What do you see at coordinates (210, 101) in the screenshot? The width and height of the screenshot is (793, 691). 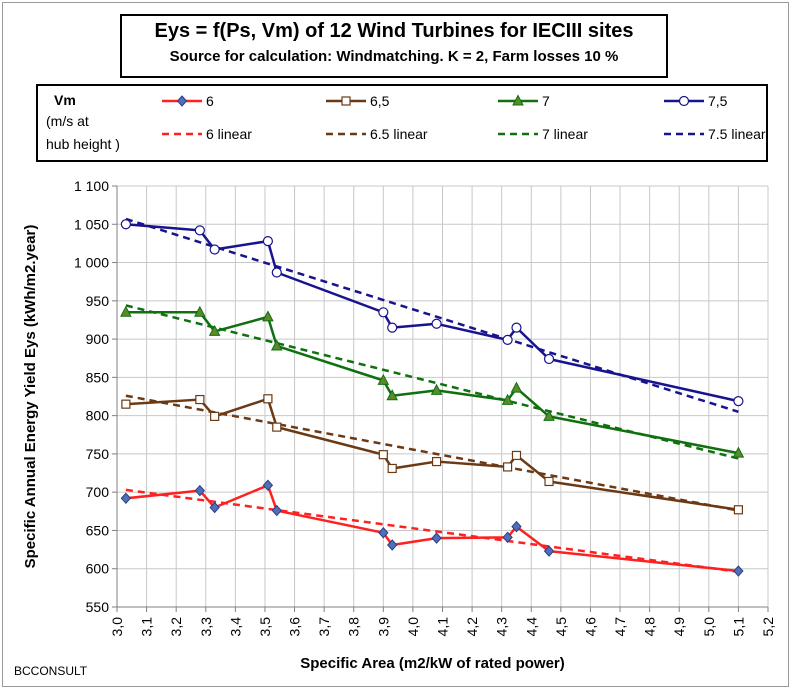 I see `legend-label: 6` at bounding box center [210, 101].